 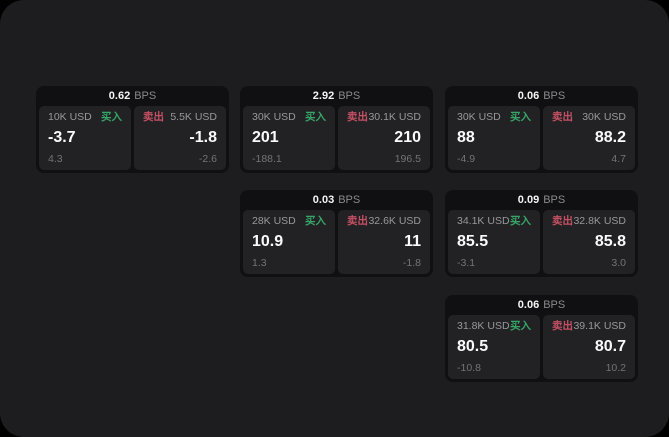 I want to click on sell-change-value: 3.0, so click(x=618, y=262).